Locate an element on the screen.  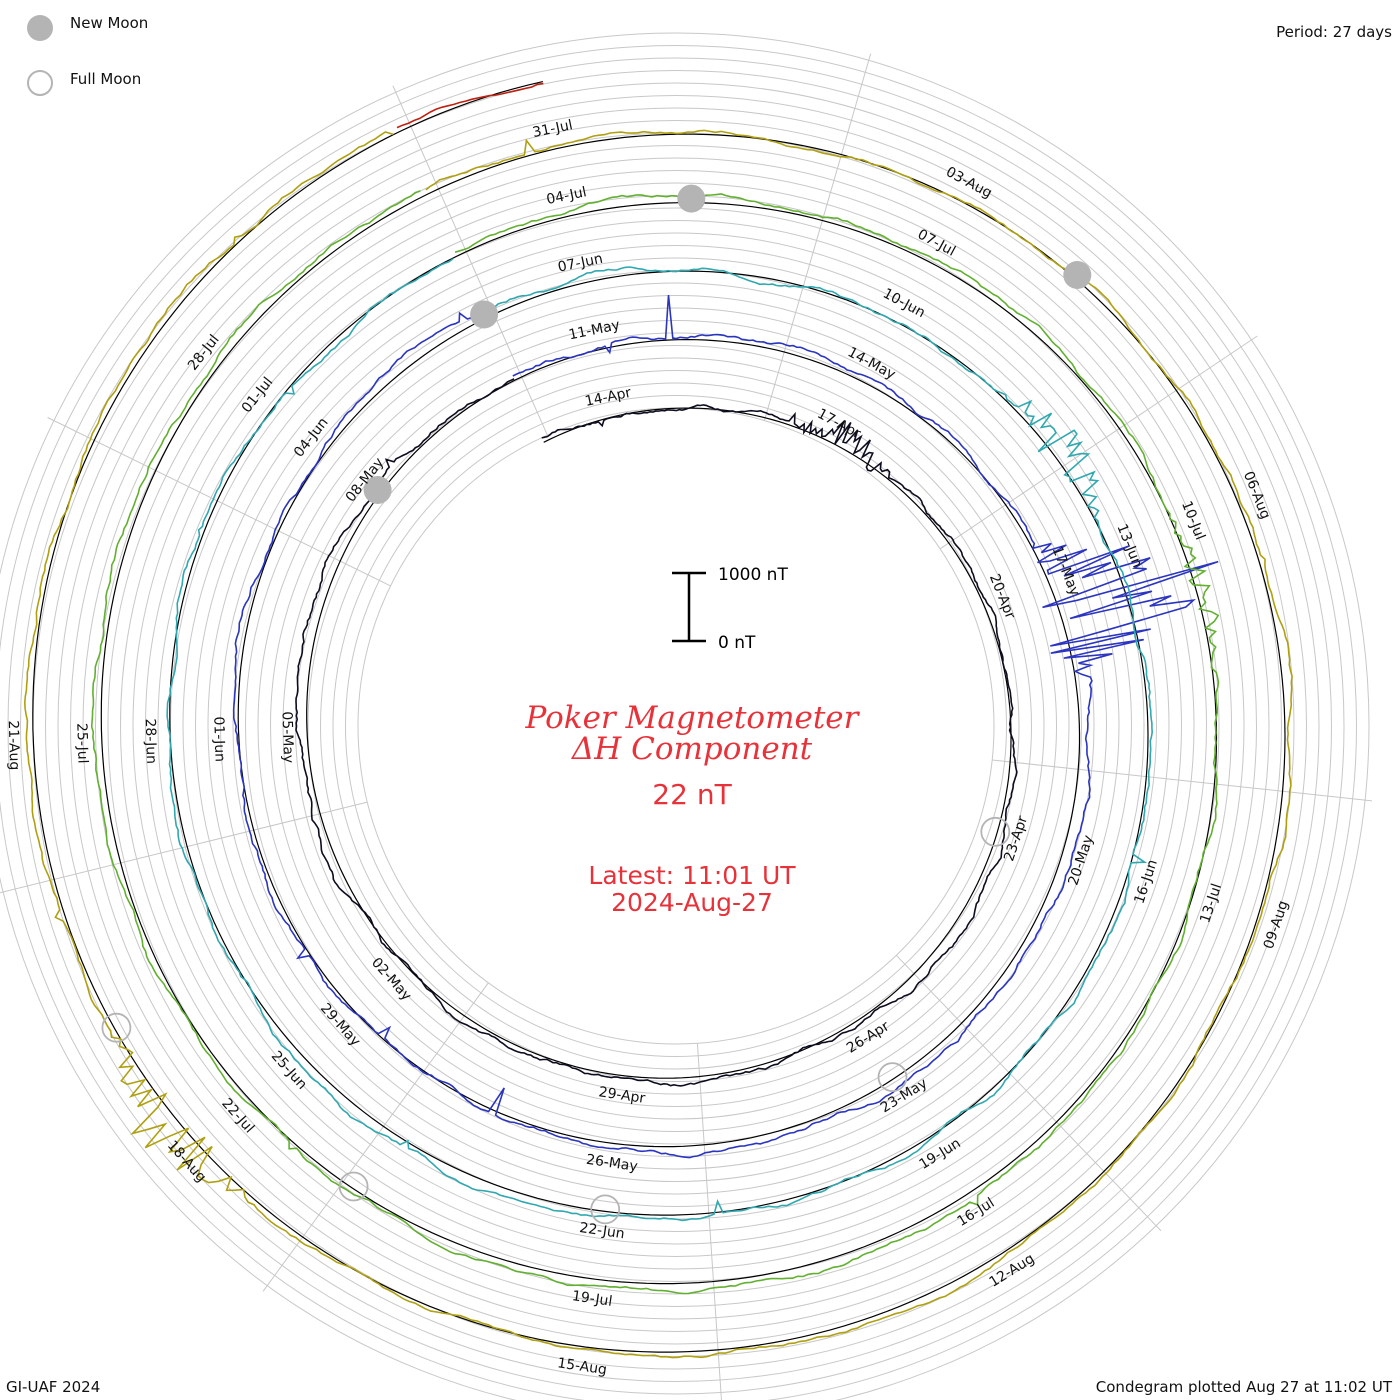
date-label: 21-Aug is located at coordinates (13, 745).